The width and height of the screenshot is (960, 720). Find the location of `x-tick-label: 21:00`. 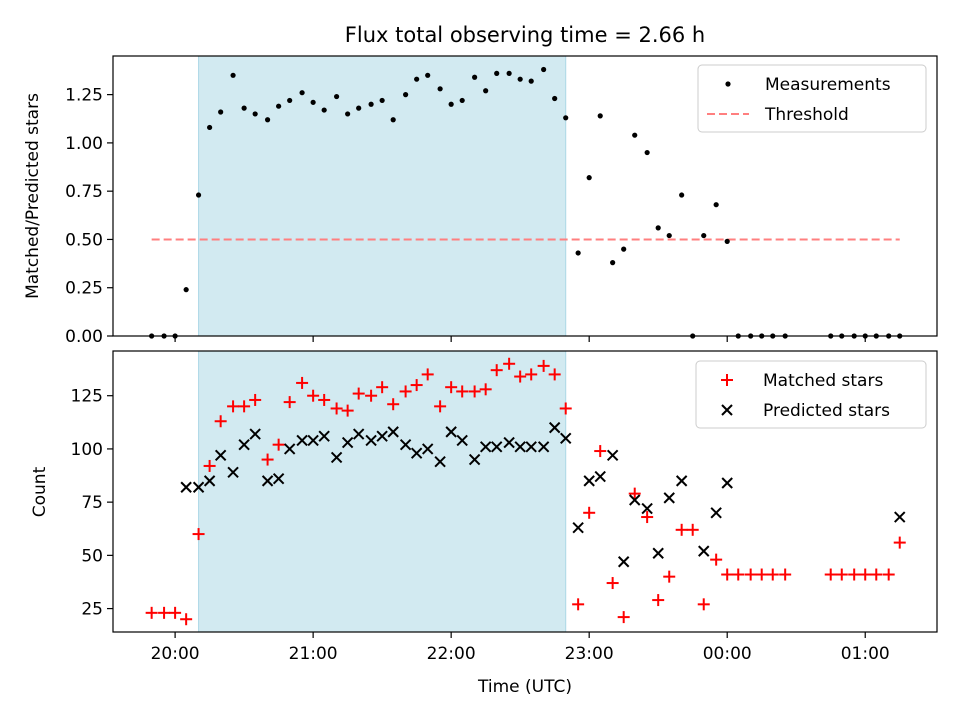

x-tick-label: 21:00 is located at coordinates (313, 654).